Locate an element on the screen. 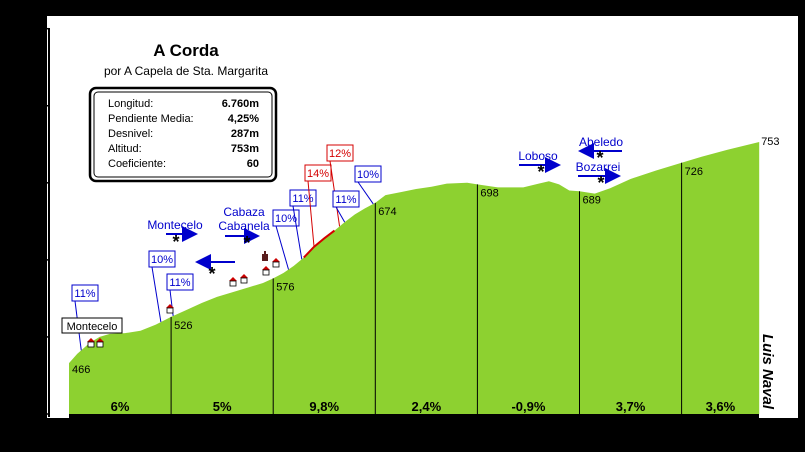 Image resolution: width=805 pixels, height=452 pixels. x-tick-label: 6 is located at coordinates (682, 429).